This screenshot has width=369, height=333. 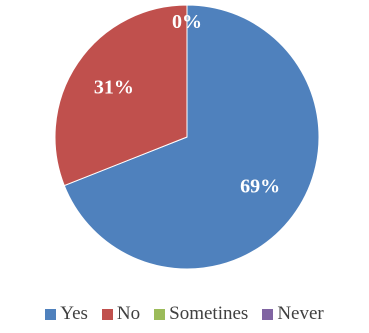 I want to click on legend-label-yes: Yes, so click(x=74, y=313).